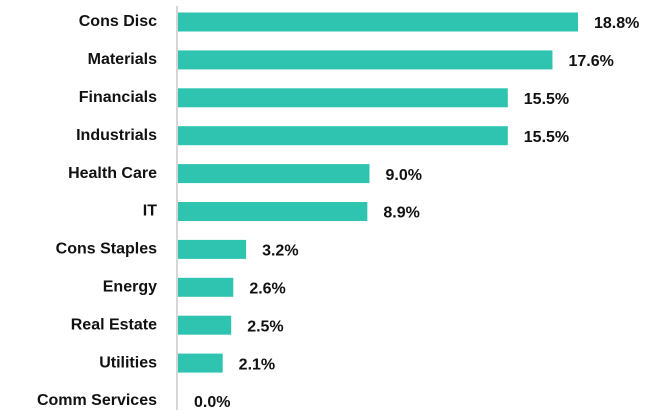  I want to click on category-label: Energy, so click(130, 287).